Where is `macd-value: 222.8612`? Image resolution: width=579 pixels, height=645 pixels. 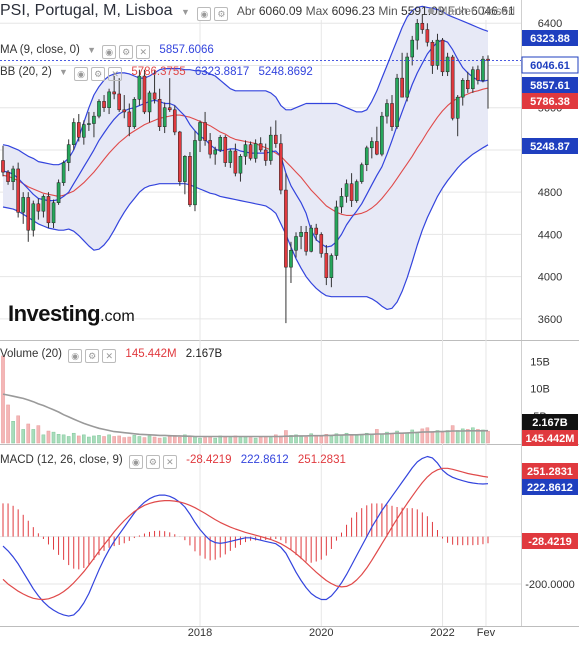 macd-value: 222.8612 is located at coordinates (264, 460).